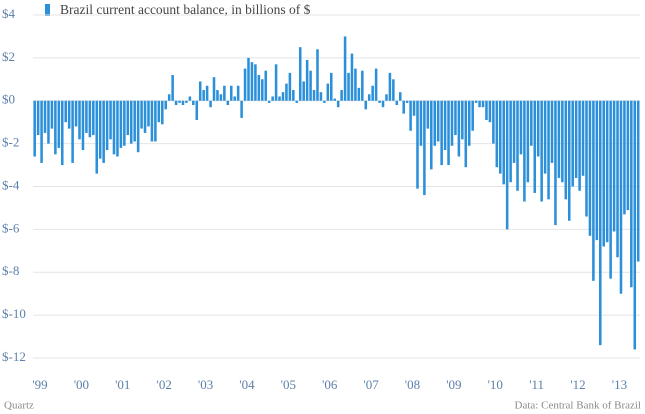  I want to click on x-tick-label: '09, so click(453, 384).